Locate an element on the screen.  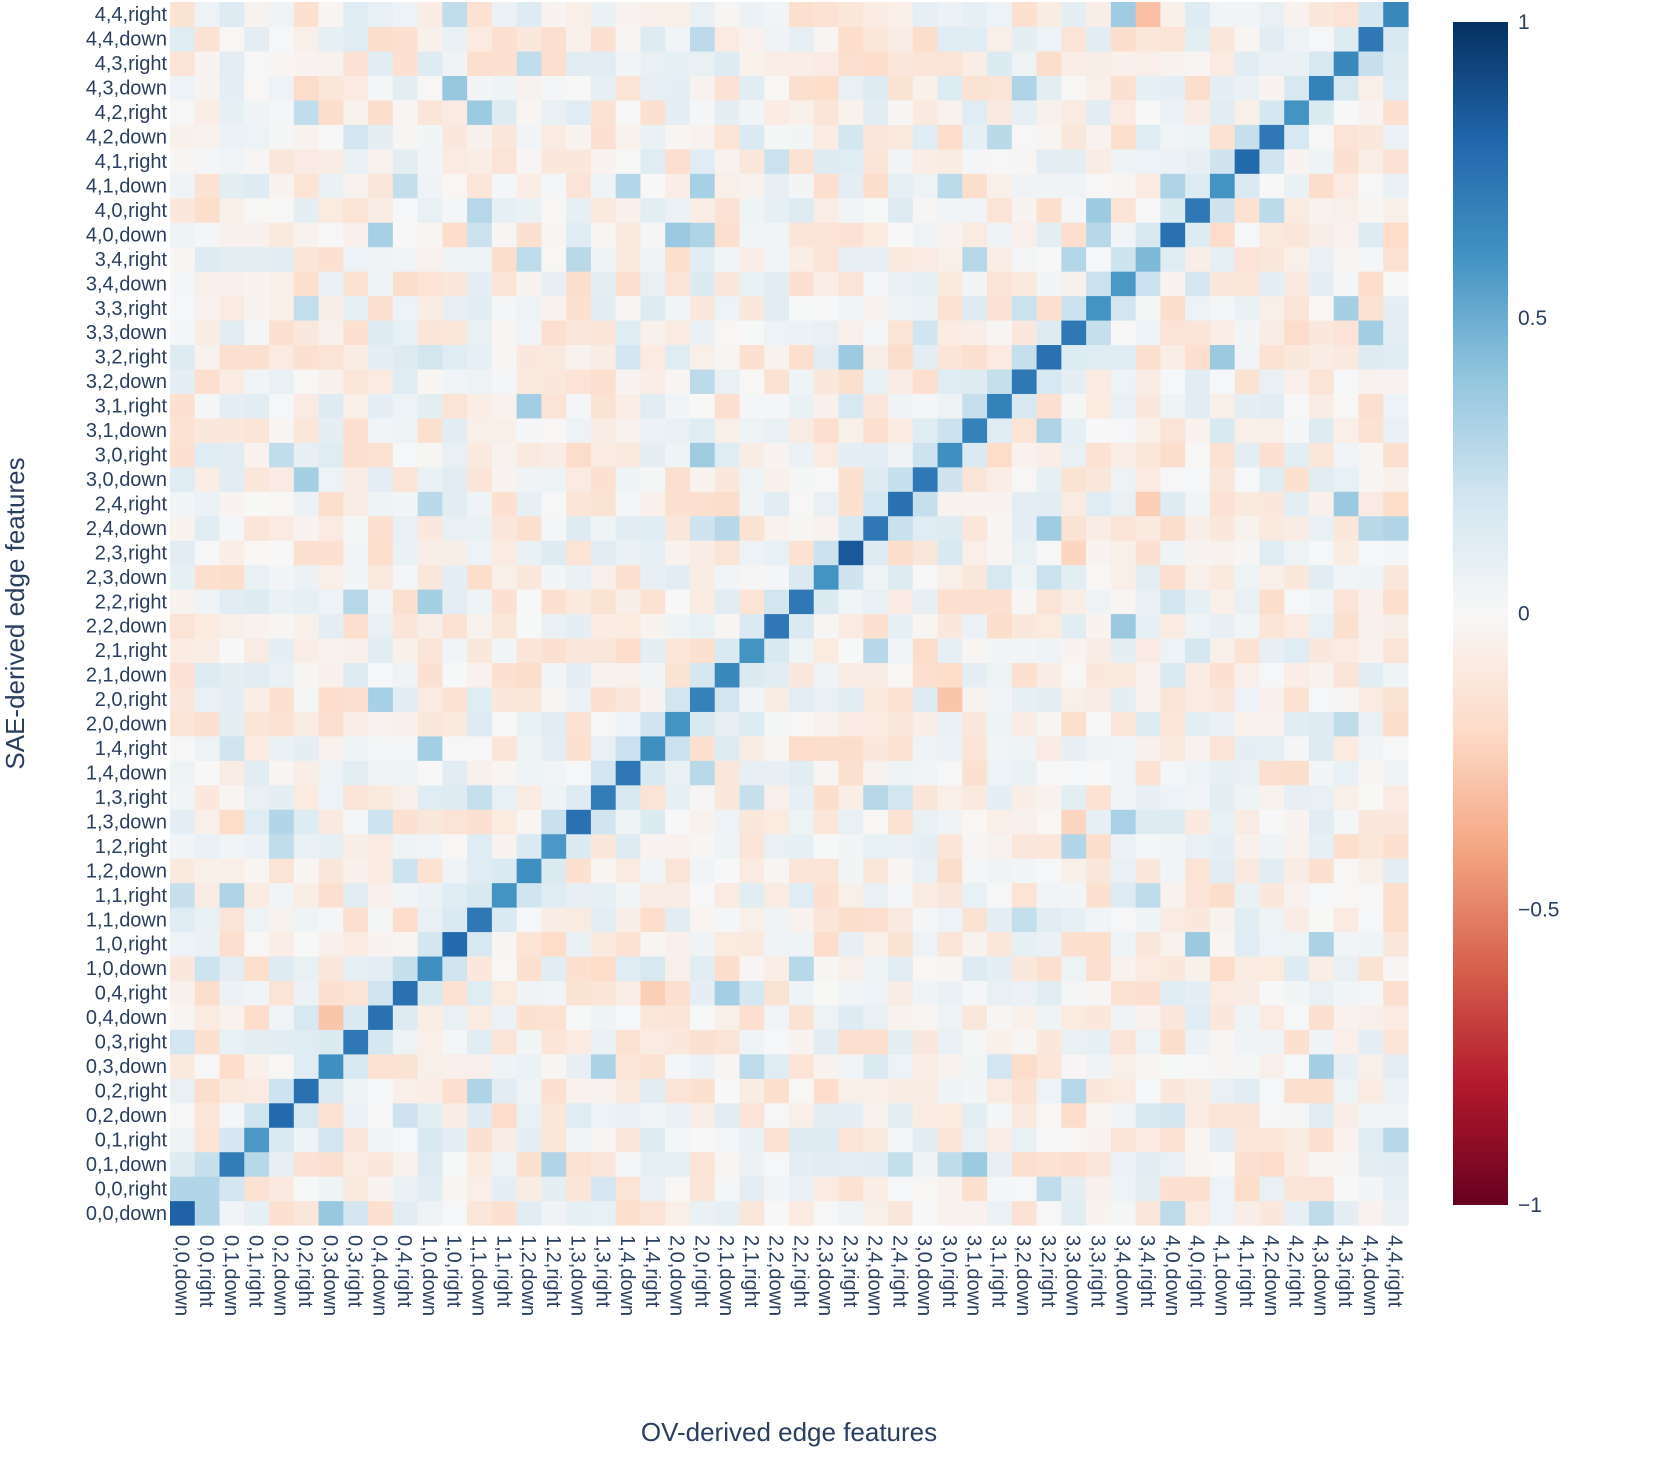
y-tick-label: 0,1,right is located at coordinates (131, 1140).